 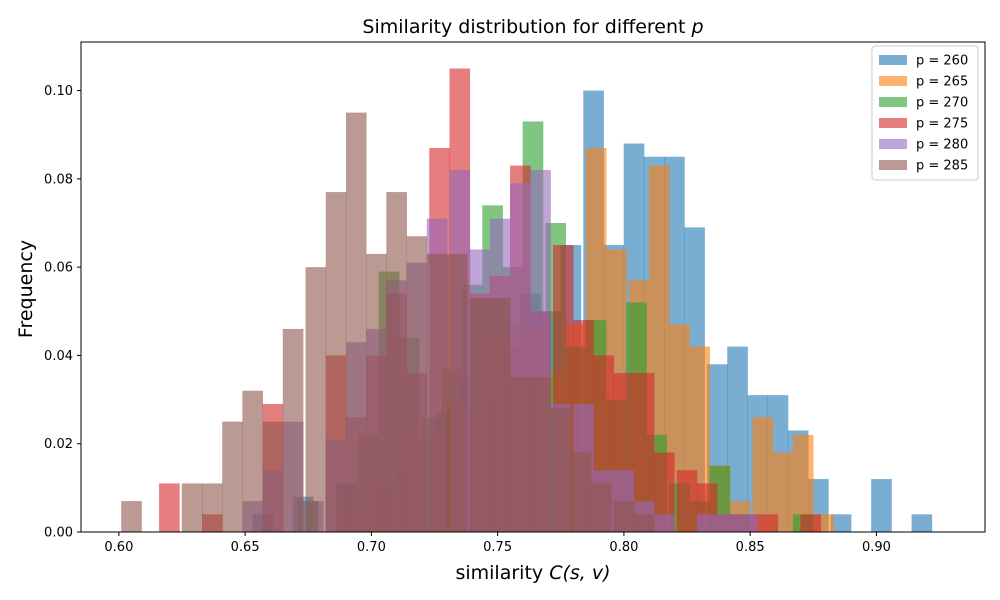 What do you see at coordinates (58, 444) in the screenshot?
I see `y-tick-label: 0.02` at bounding box center [58, 444].